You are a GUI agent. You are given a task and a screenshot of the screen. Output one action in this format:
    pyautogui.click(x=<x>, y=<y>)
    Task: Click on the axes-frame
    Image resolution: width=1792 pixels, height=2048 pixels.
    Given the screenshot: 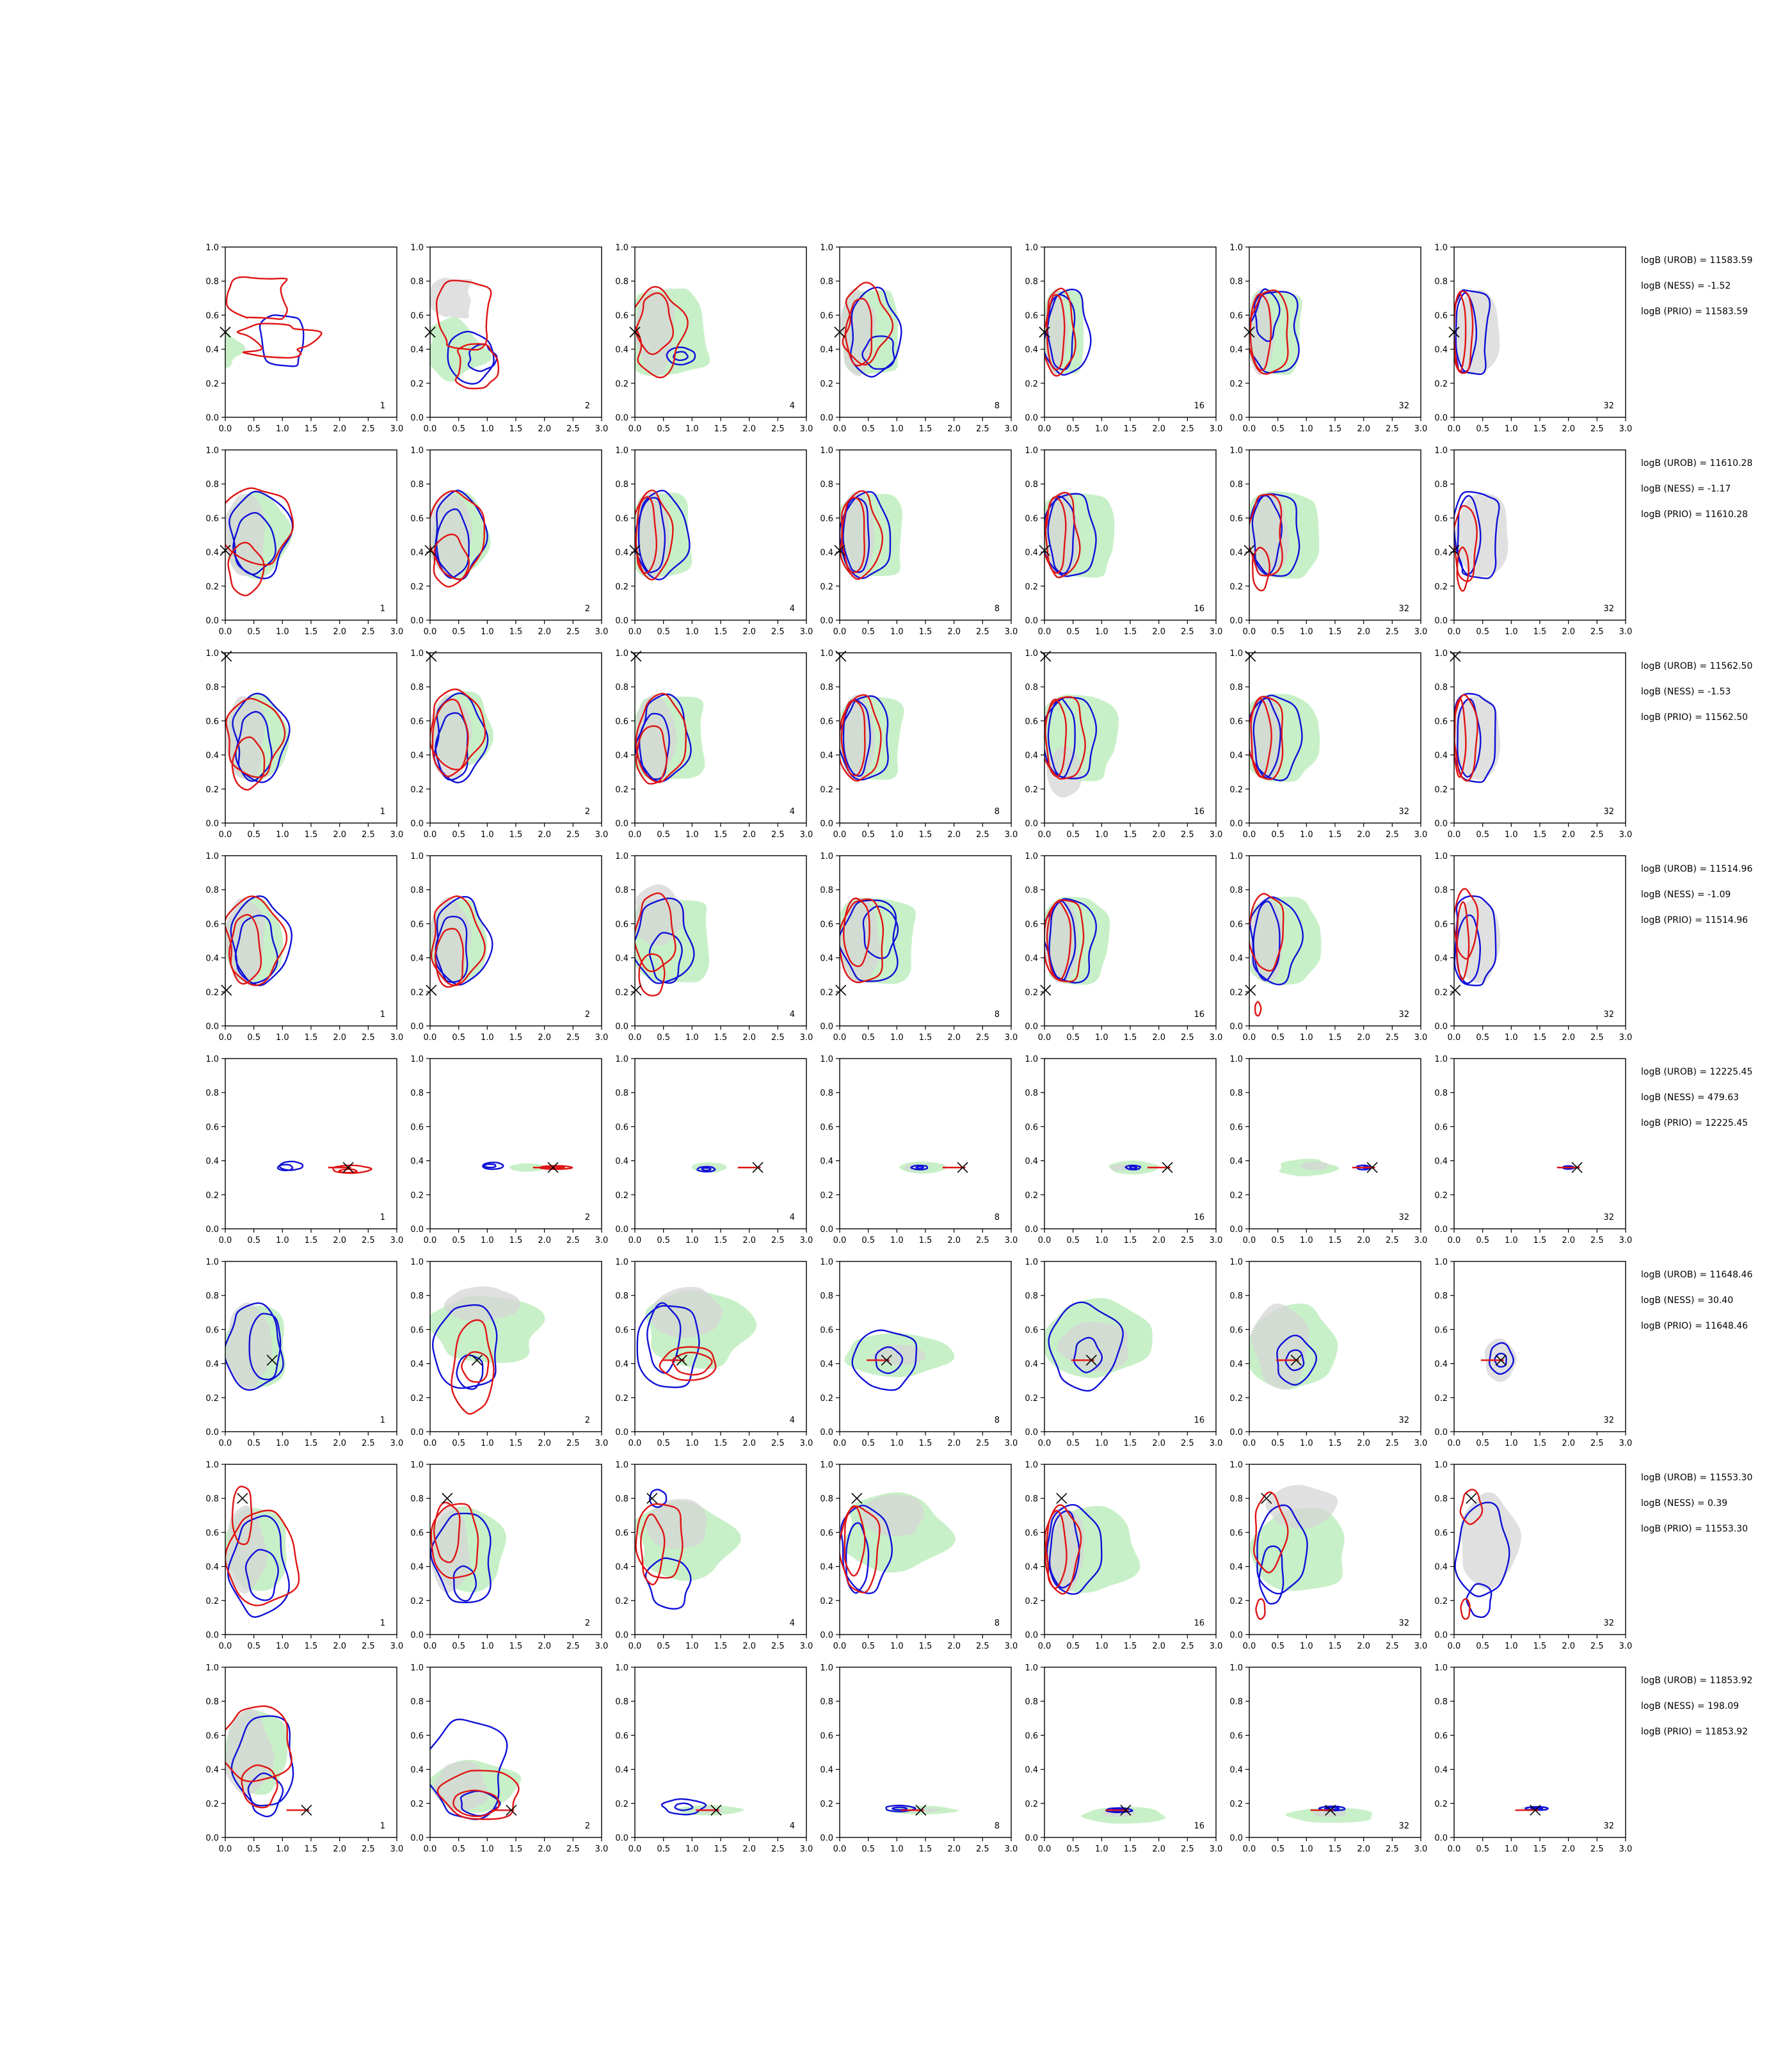 What is the action you would take?
    pyautogui.click(x=1335, y=1143)
    